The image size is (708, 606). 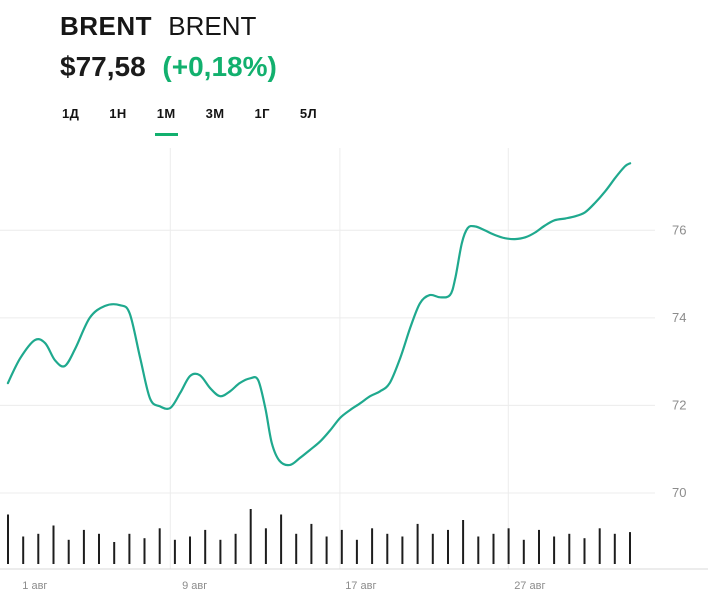 I want to click on x-tick-label: 17 авг, so click(x=360, y=586).